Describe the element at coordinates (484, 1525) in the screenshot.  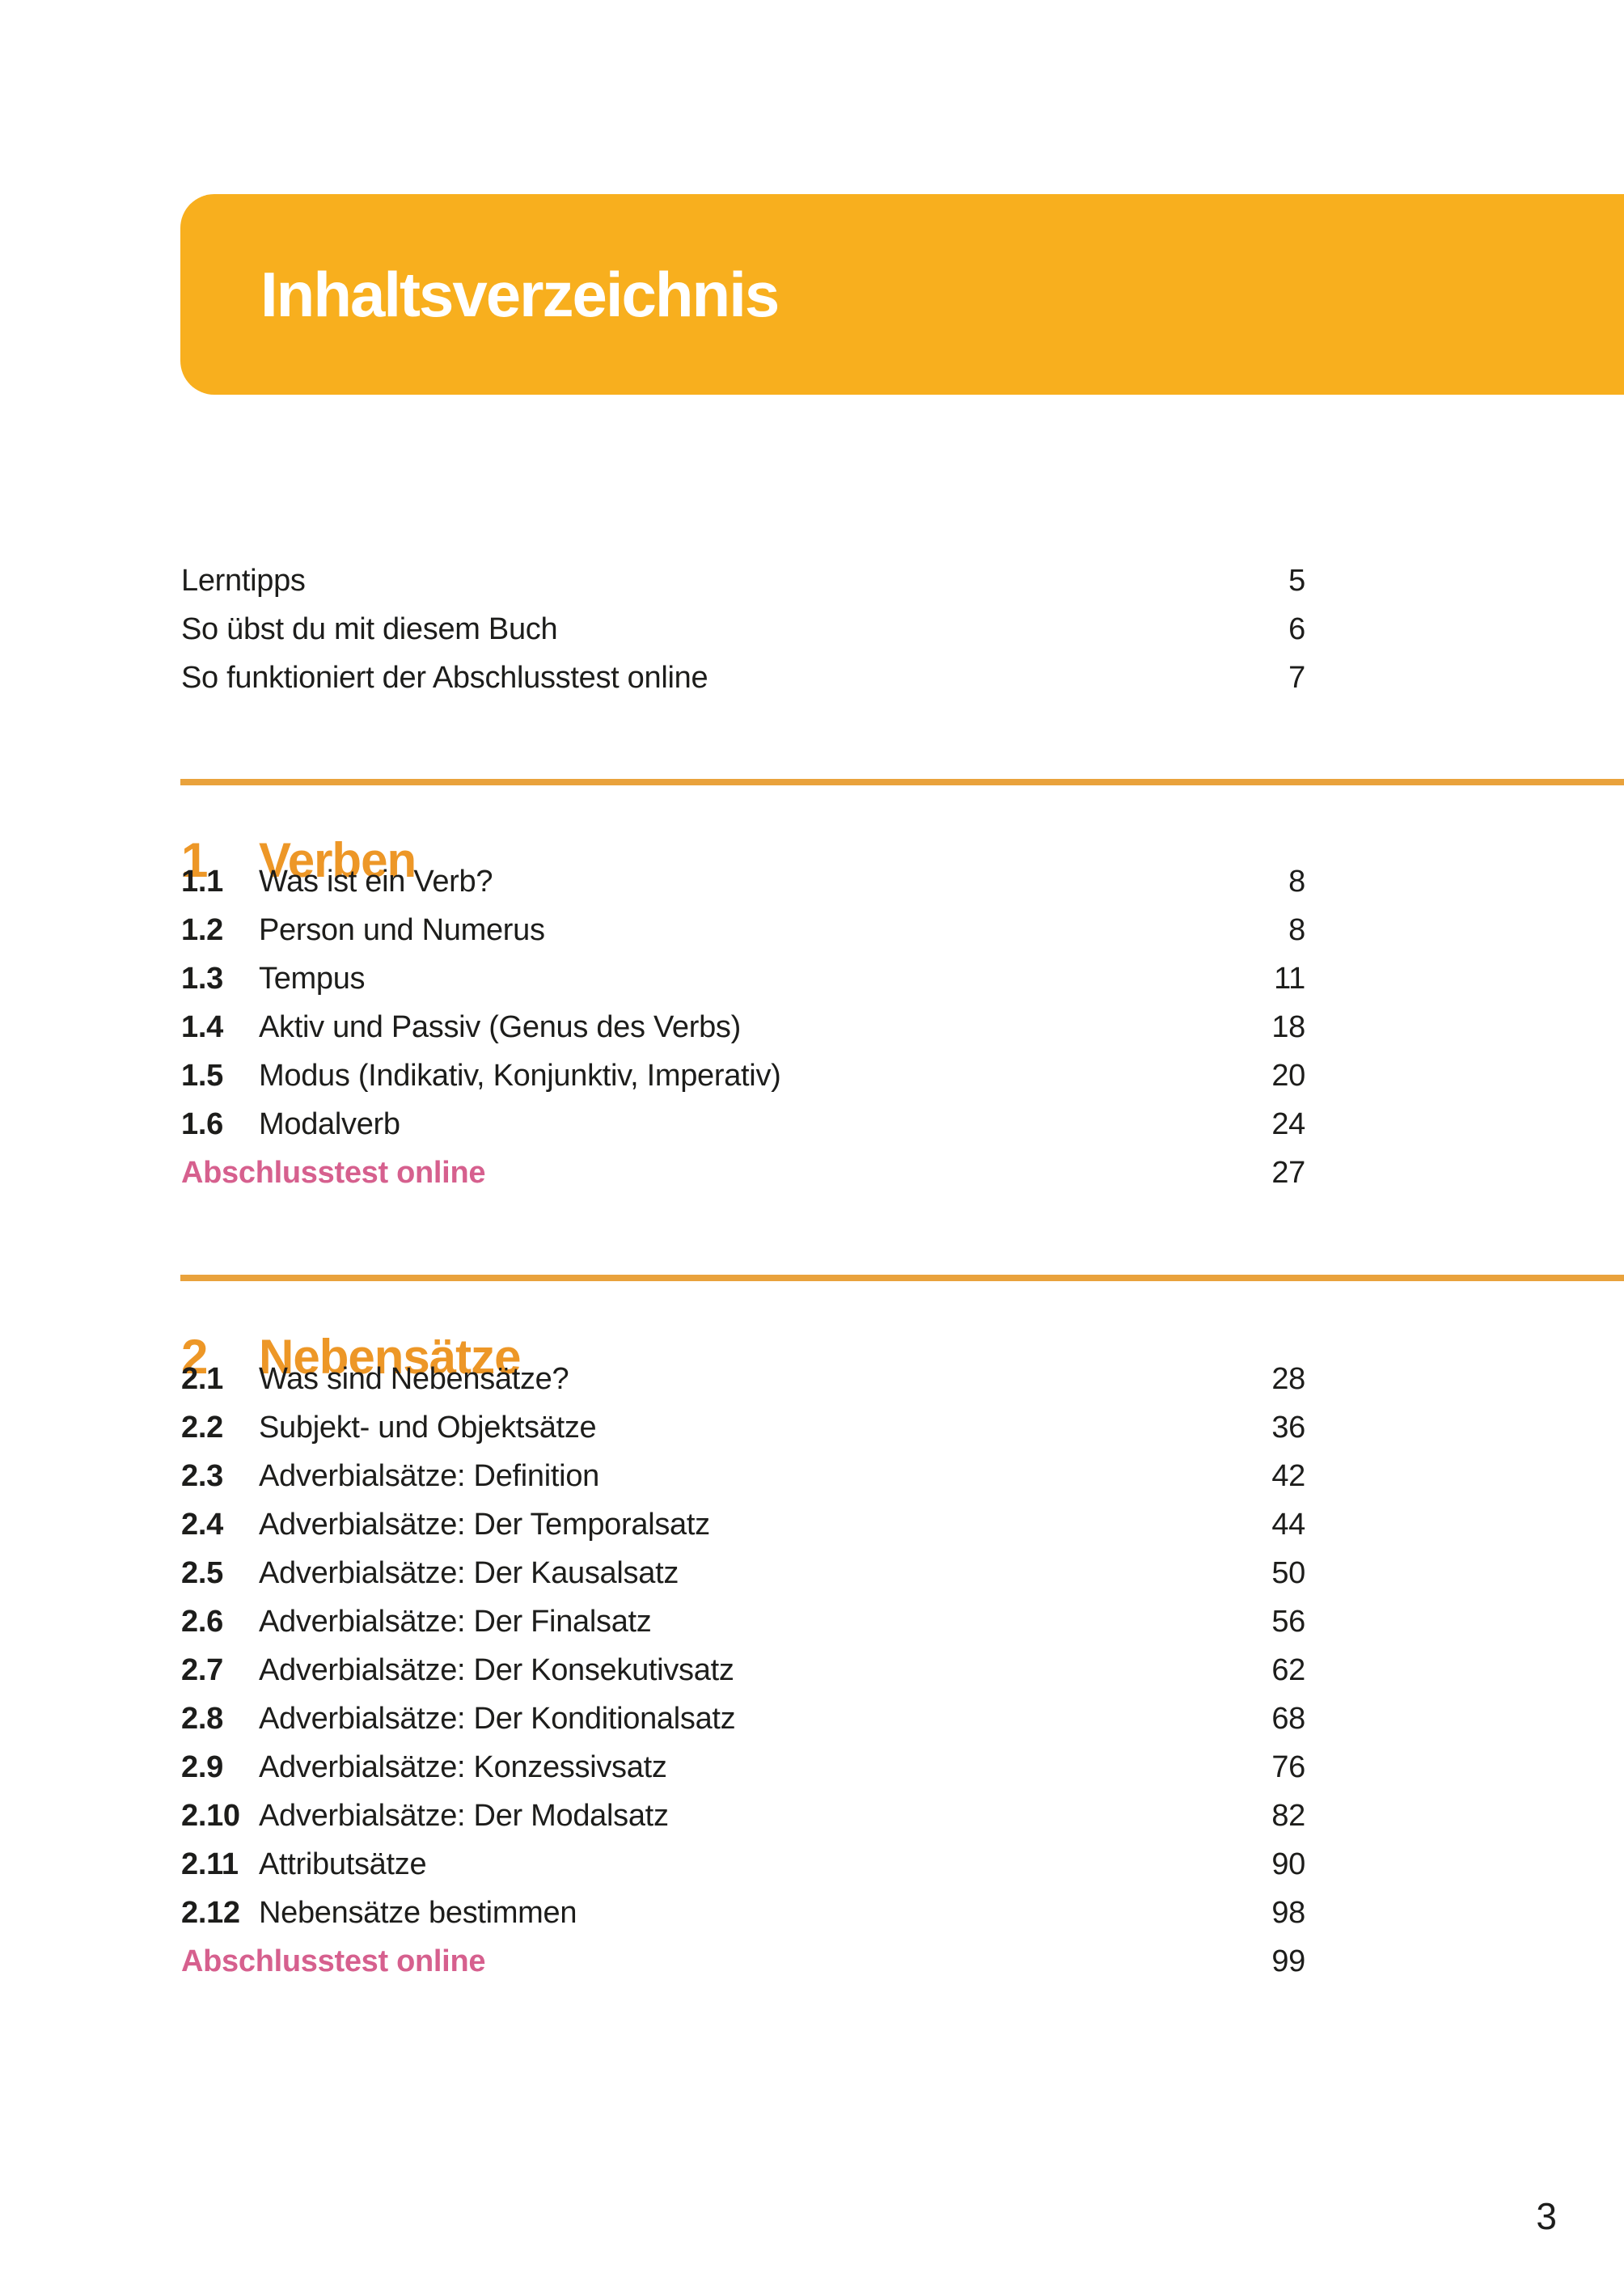
I see `item-title: Adverbialsätze: Der Temporalsatz` at that location.